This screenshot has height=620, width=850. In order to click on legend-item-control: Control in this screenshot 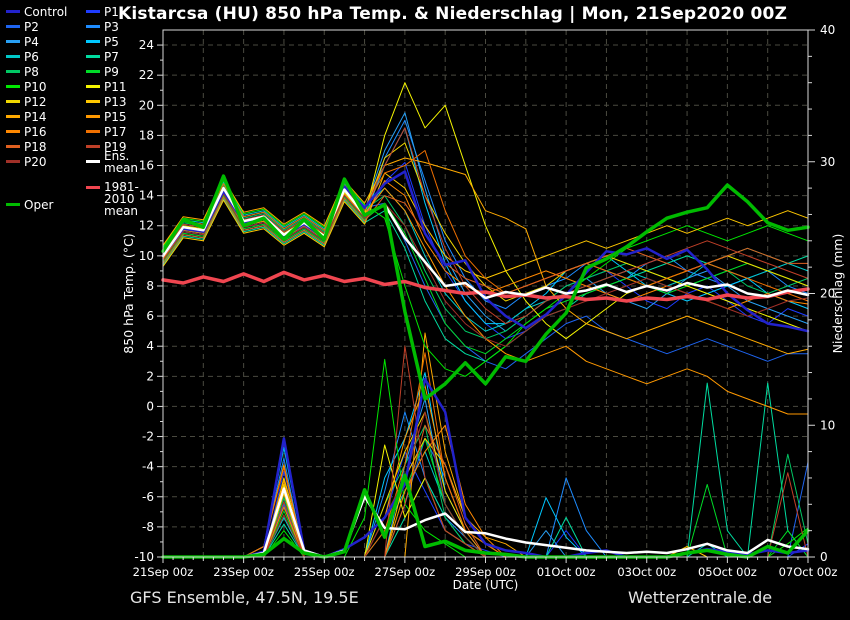, I will do `click(36, 11)`.